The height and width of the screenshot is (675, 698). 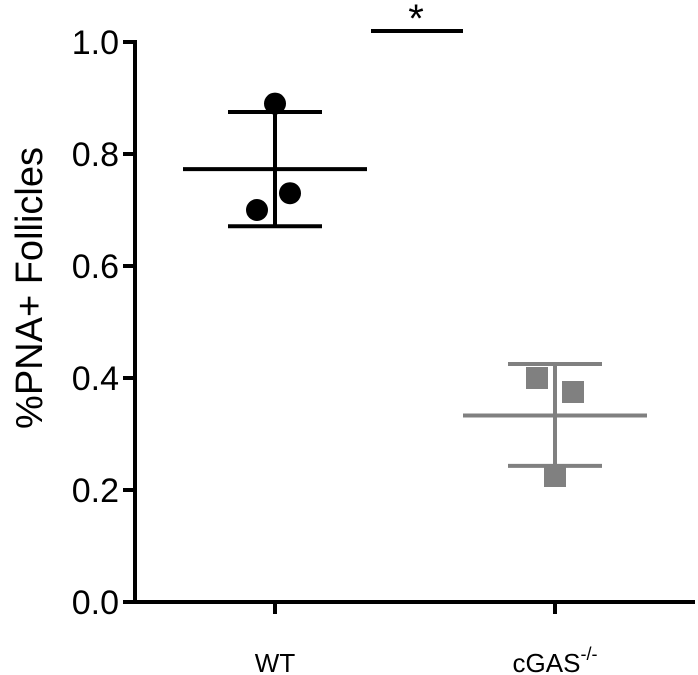 What do you see at coordinates (95, 43) in the screenshot?
I see `y-tick-label: 1.0` at bounding box center [95, 43].